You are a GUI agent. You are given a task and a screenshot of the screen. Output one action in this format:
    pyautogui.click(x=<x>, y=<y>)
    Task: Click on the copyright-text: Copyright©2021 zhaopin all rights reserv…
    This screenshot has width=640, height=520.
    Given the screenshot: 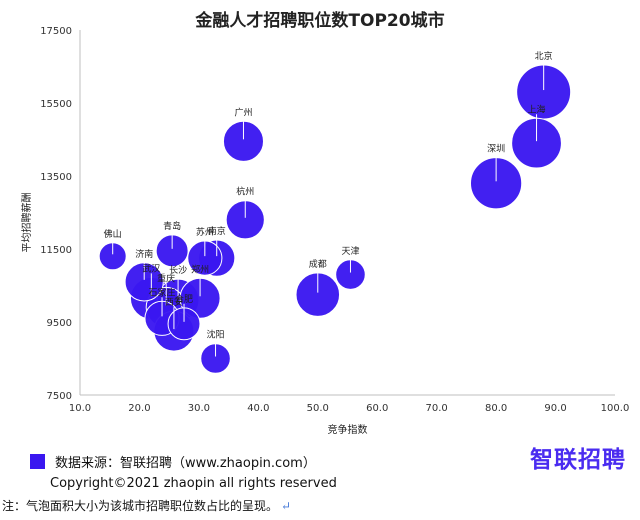 What is the action you would take?
    pyautogui.click(x=193, y=483)
    